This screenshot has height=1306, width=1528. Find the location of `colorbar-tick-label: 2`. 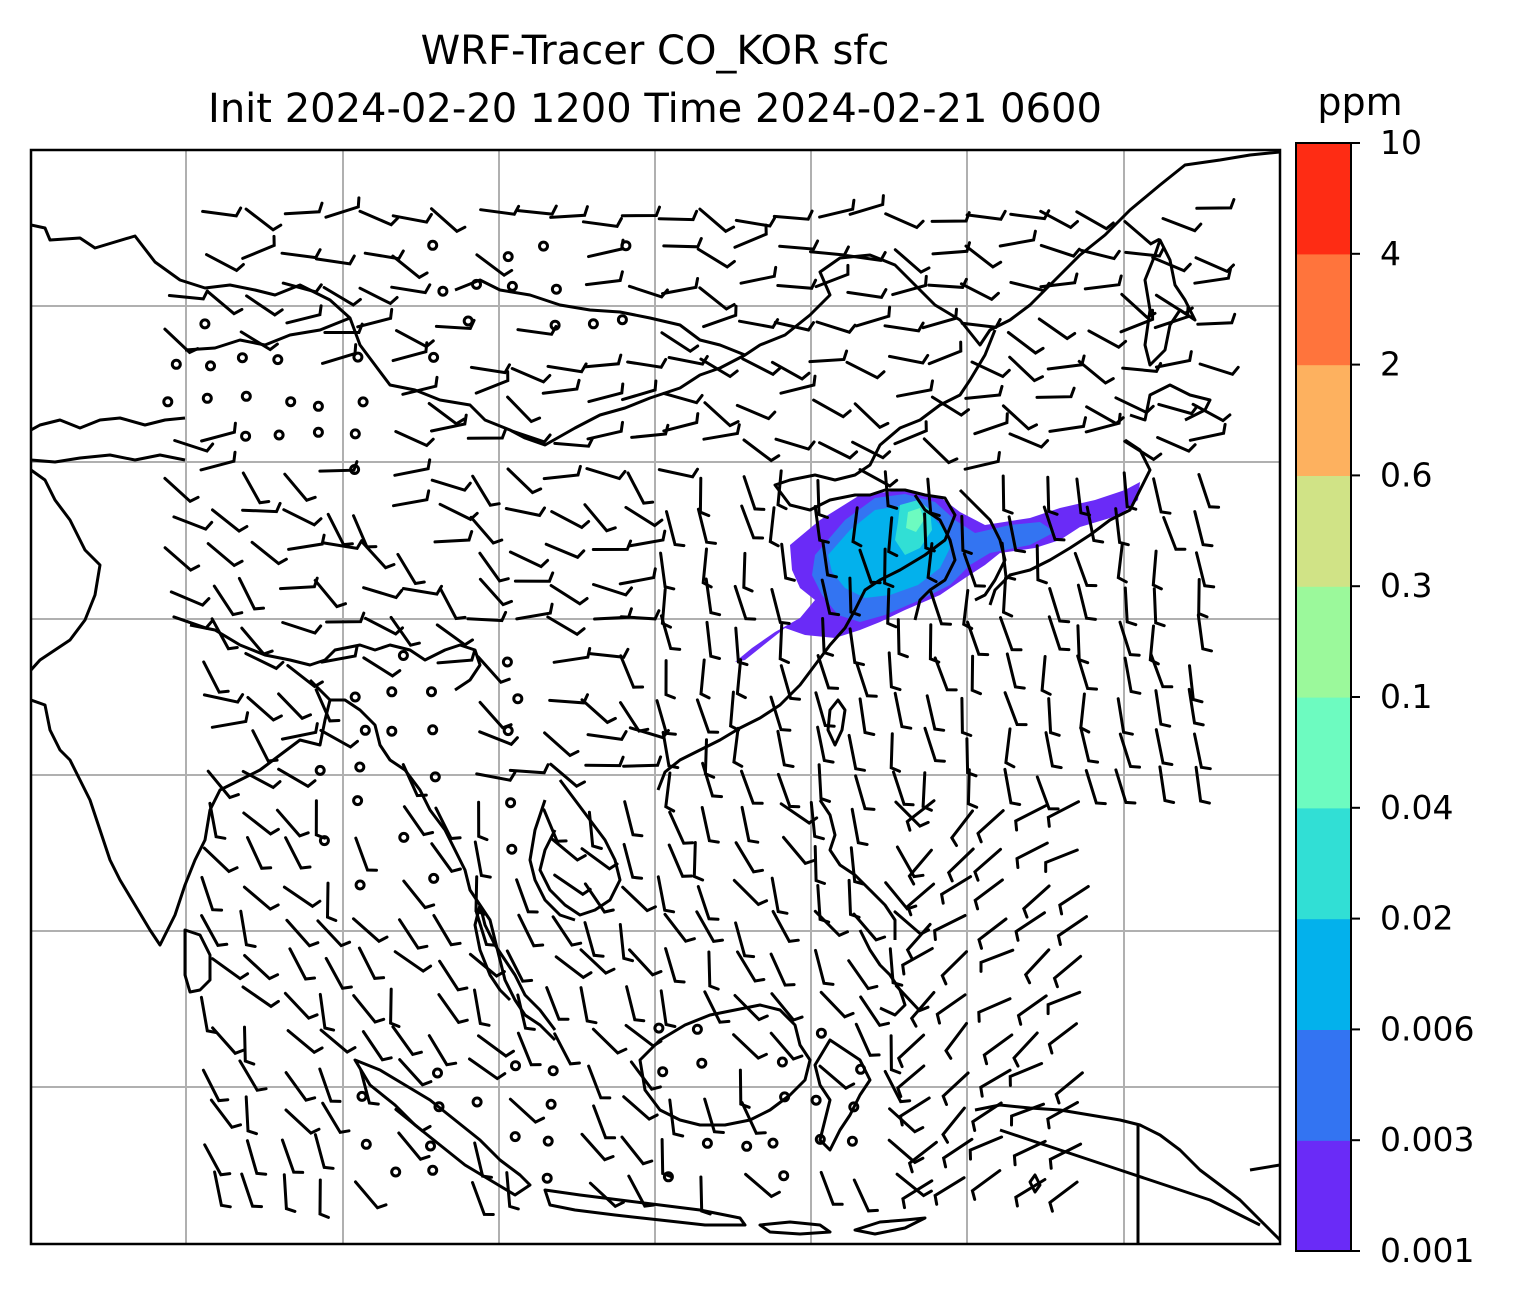

colorbar-tick-label: 2 is located at coordinates (1390, 364).